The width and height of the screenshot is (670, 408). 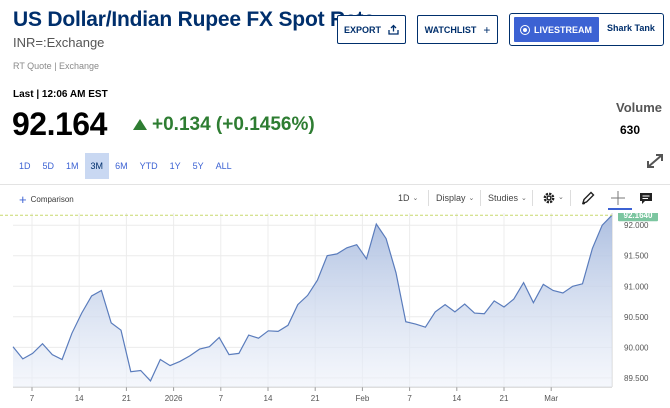 What do you see at coordinates (636, 286) in the screenshot?
I see `y-tick-label: 91.000` at bounding box center [636, 286].